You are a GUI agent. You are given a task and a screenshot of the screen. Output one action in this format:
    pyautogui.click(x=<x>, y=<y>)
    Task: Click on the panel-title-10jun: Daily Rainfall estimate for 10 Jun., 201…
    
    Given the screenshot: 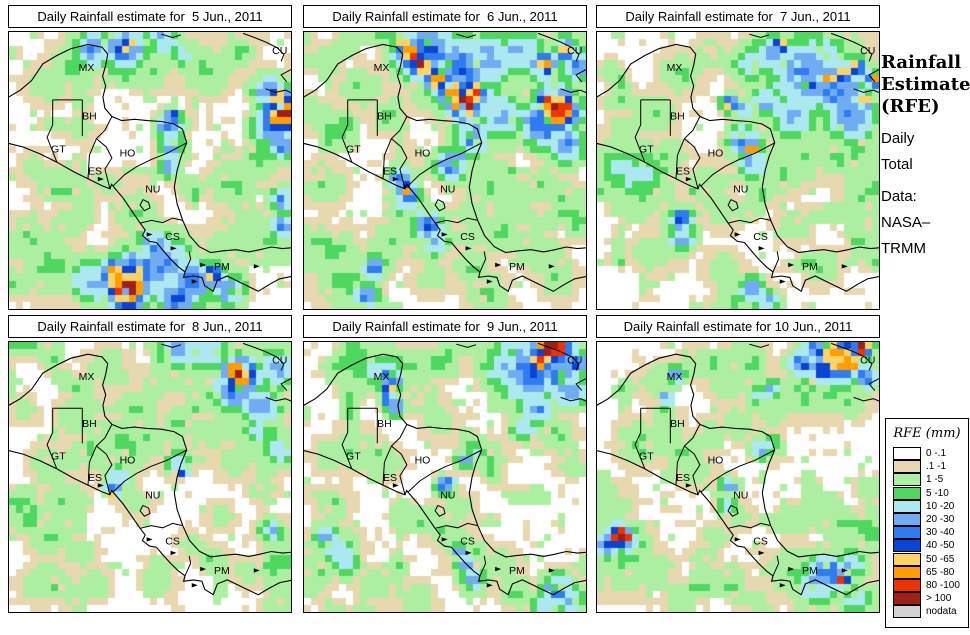 What is the action you would take?
    pyautogui.click(x=738, y=326)
    